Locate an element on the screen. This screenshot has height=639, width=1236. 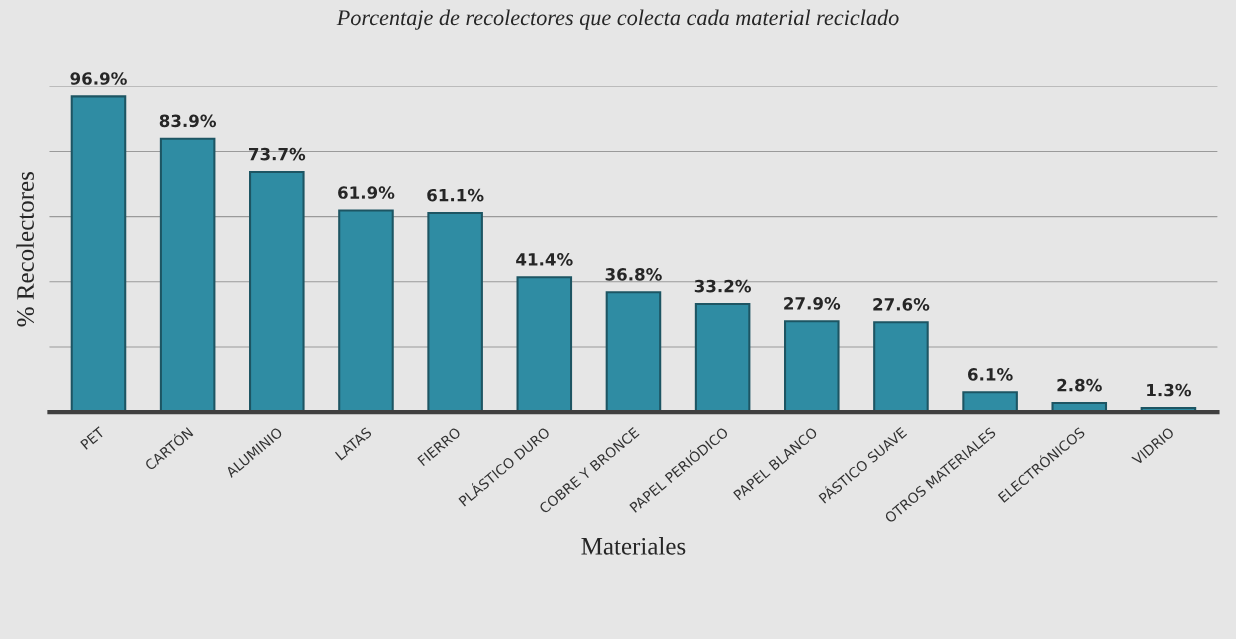
data-label: 36.8% is located at coordinates (633, 274).